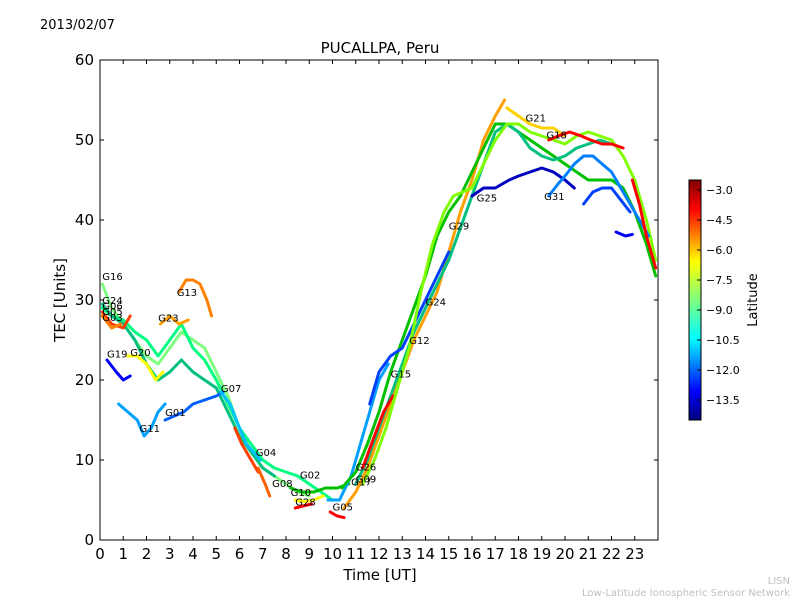  What do you see at coordinates (117, 355) in the screenshot?
I see `satellite-label: G19` at bounding box center [117, 355].